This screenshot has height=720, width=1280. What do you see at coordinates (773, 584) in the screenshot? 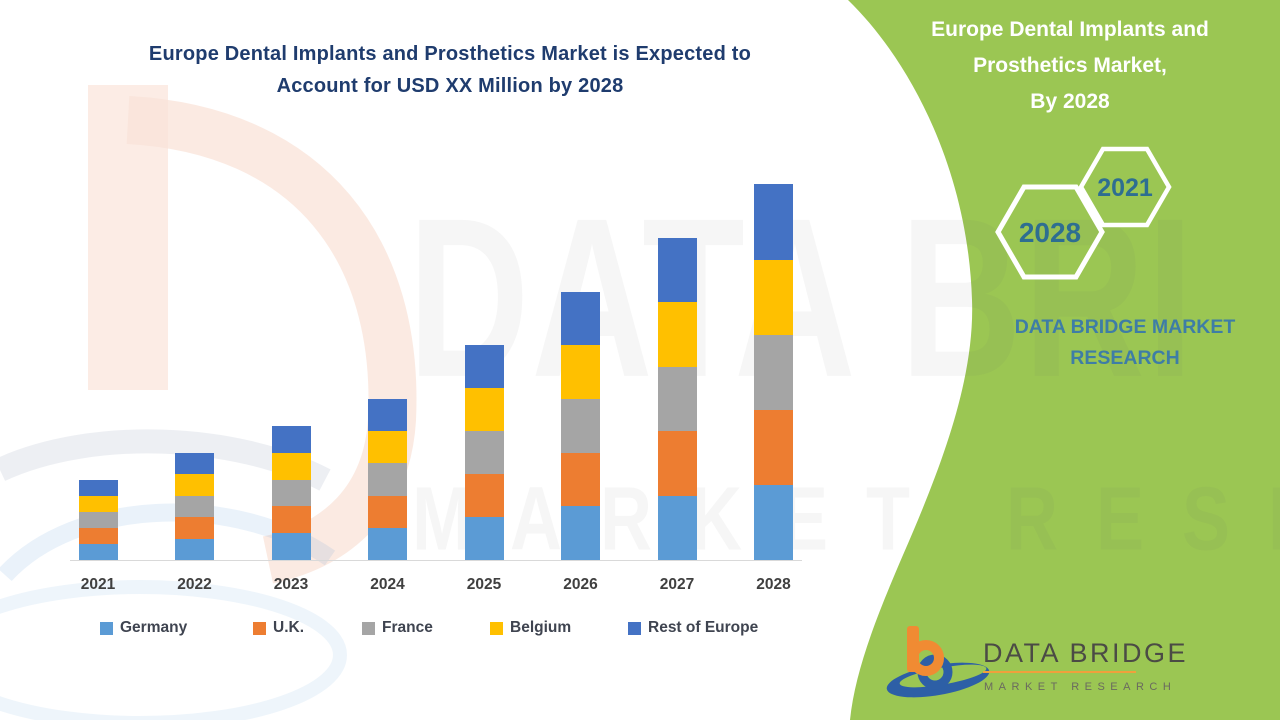
I see `x-axis-label: 2028` at bounding box center [773, 584].